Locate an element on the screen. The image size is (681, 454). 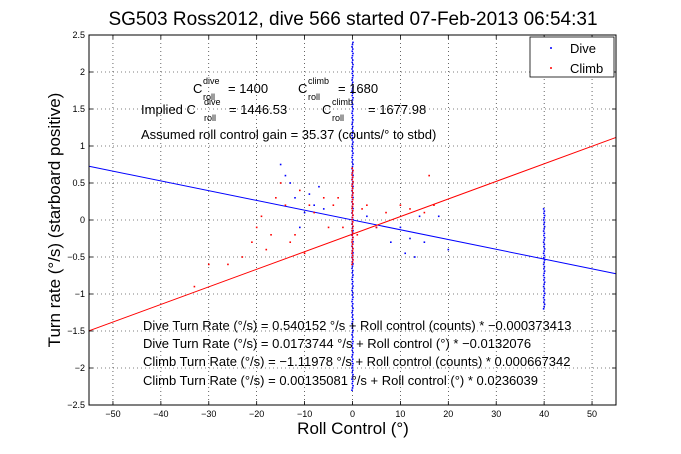
y-tick-label: −2.5 is located at coordinates (76, 405).